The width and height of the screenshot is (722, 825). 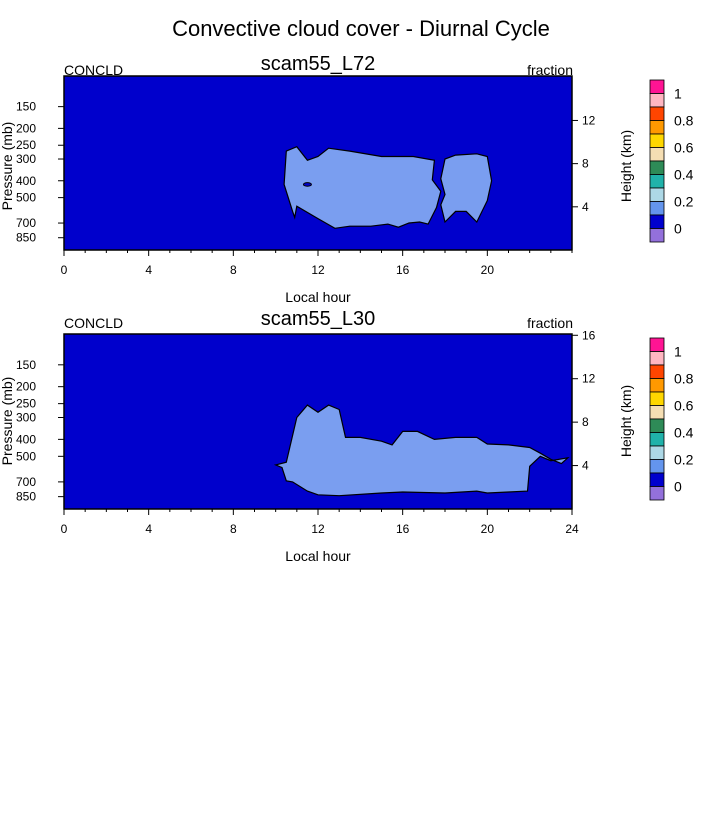 What do you see at coordinates (671, 161) in the screenshot?
I see `panel-l72-colorbar: 1 0.8 0.6 0.4 0.2 0` at bounding box center [671, 161].